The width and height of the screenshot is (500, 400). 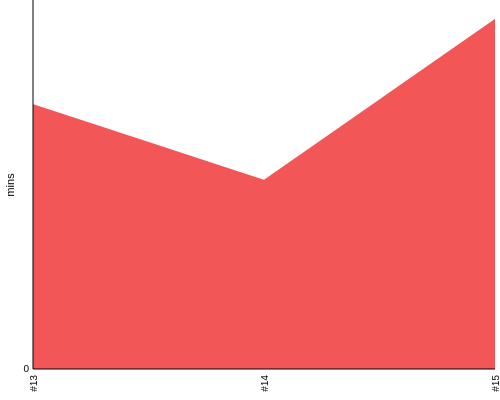 What do you see at coordinates (34, 383) in the screenshot?
I see `x-tick-label: #13` at bounding box center [34, 383].